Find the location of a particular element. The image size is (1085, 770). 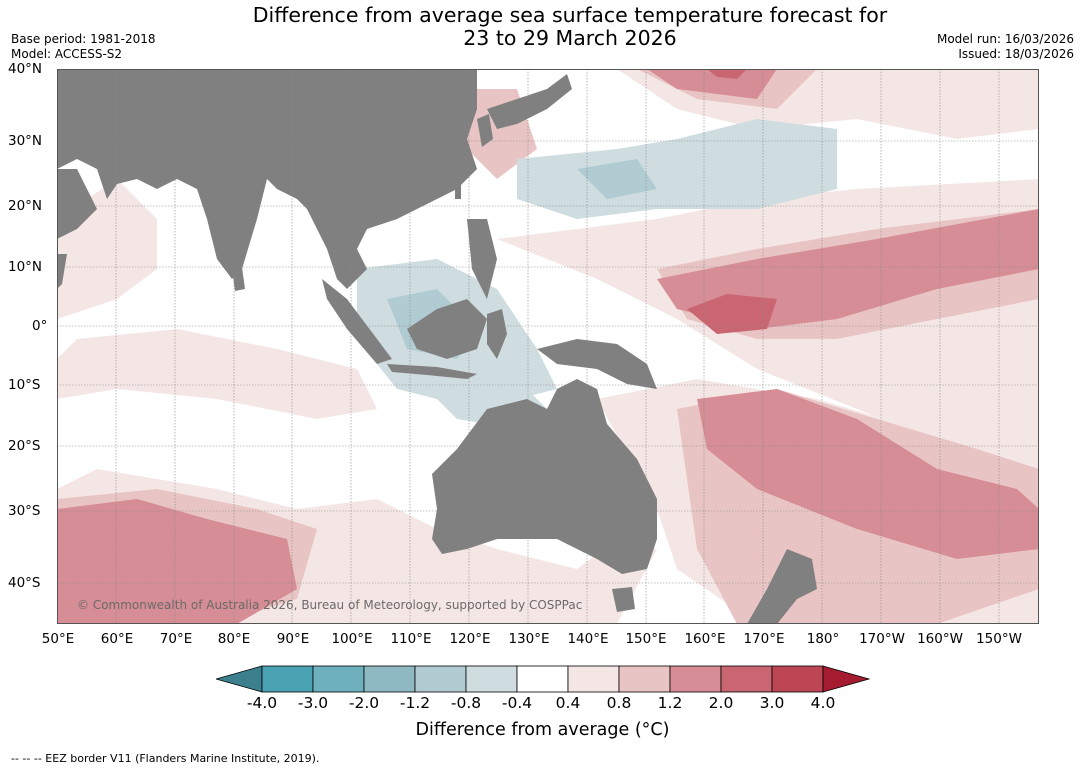

lon-label: 140°E is located at coordinates (588, 639).